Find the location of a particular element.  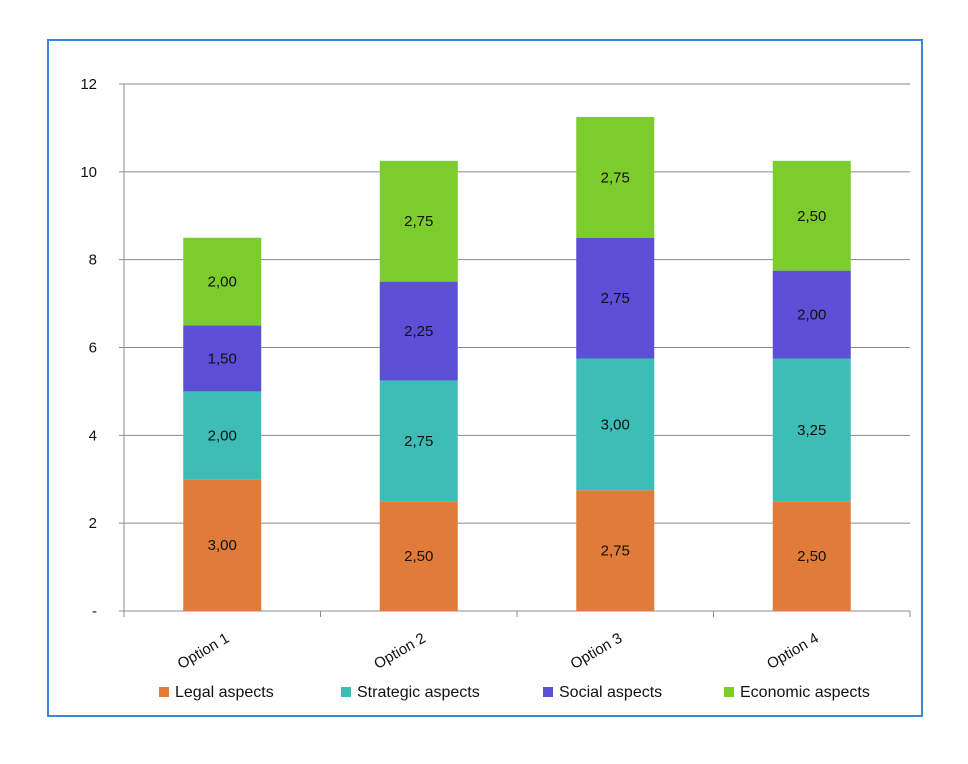

legend-label: Economic aspects is located at coordinates (805, 692).